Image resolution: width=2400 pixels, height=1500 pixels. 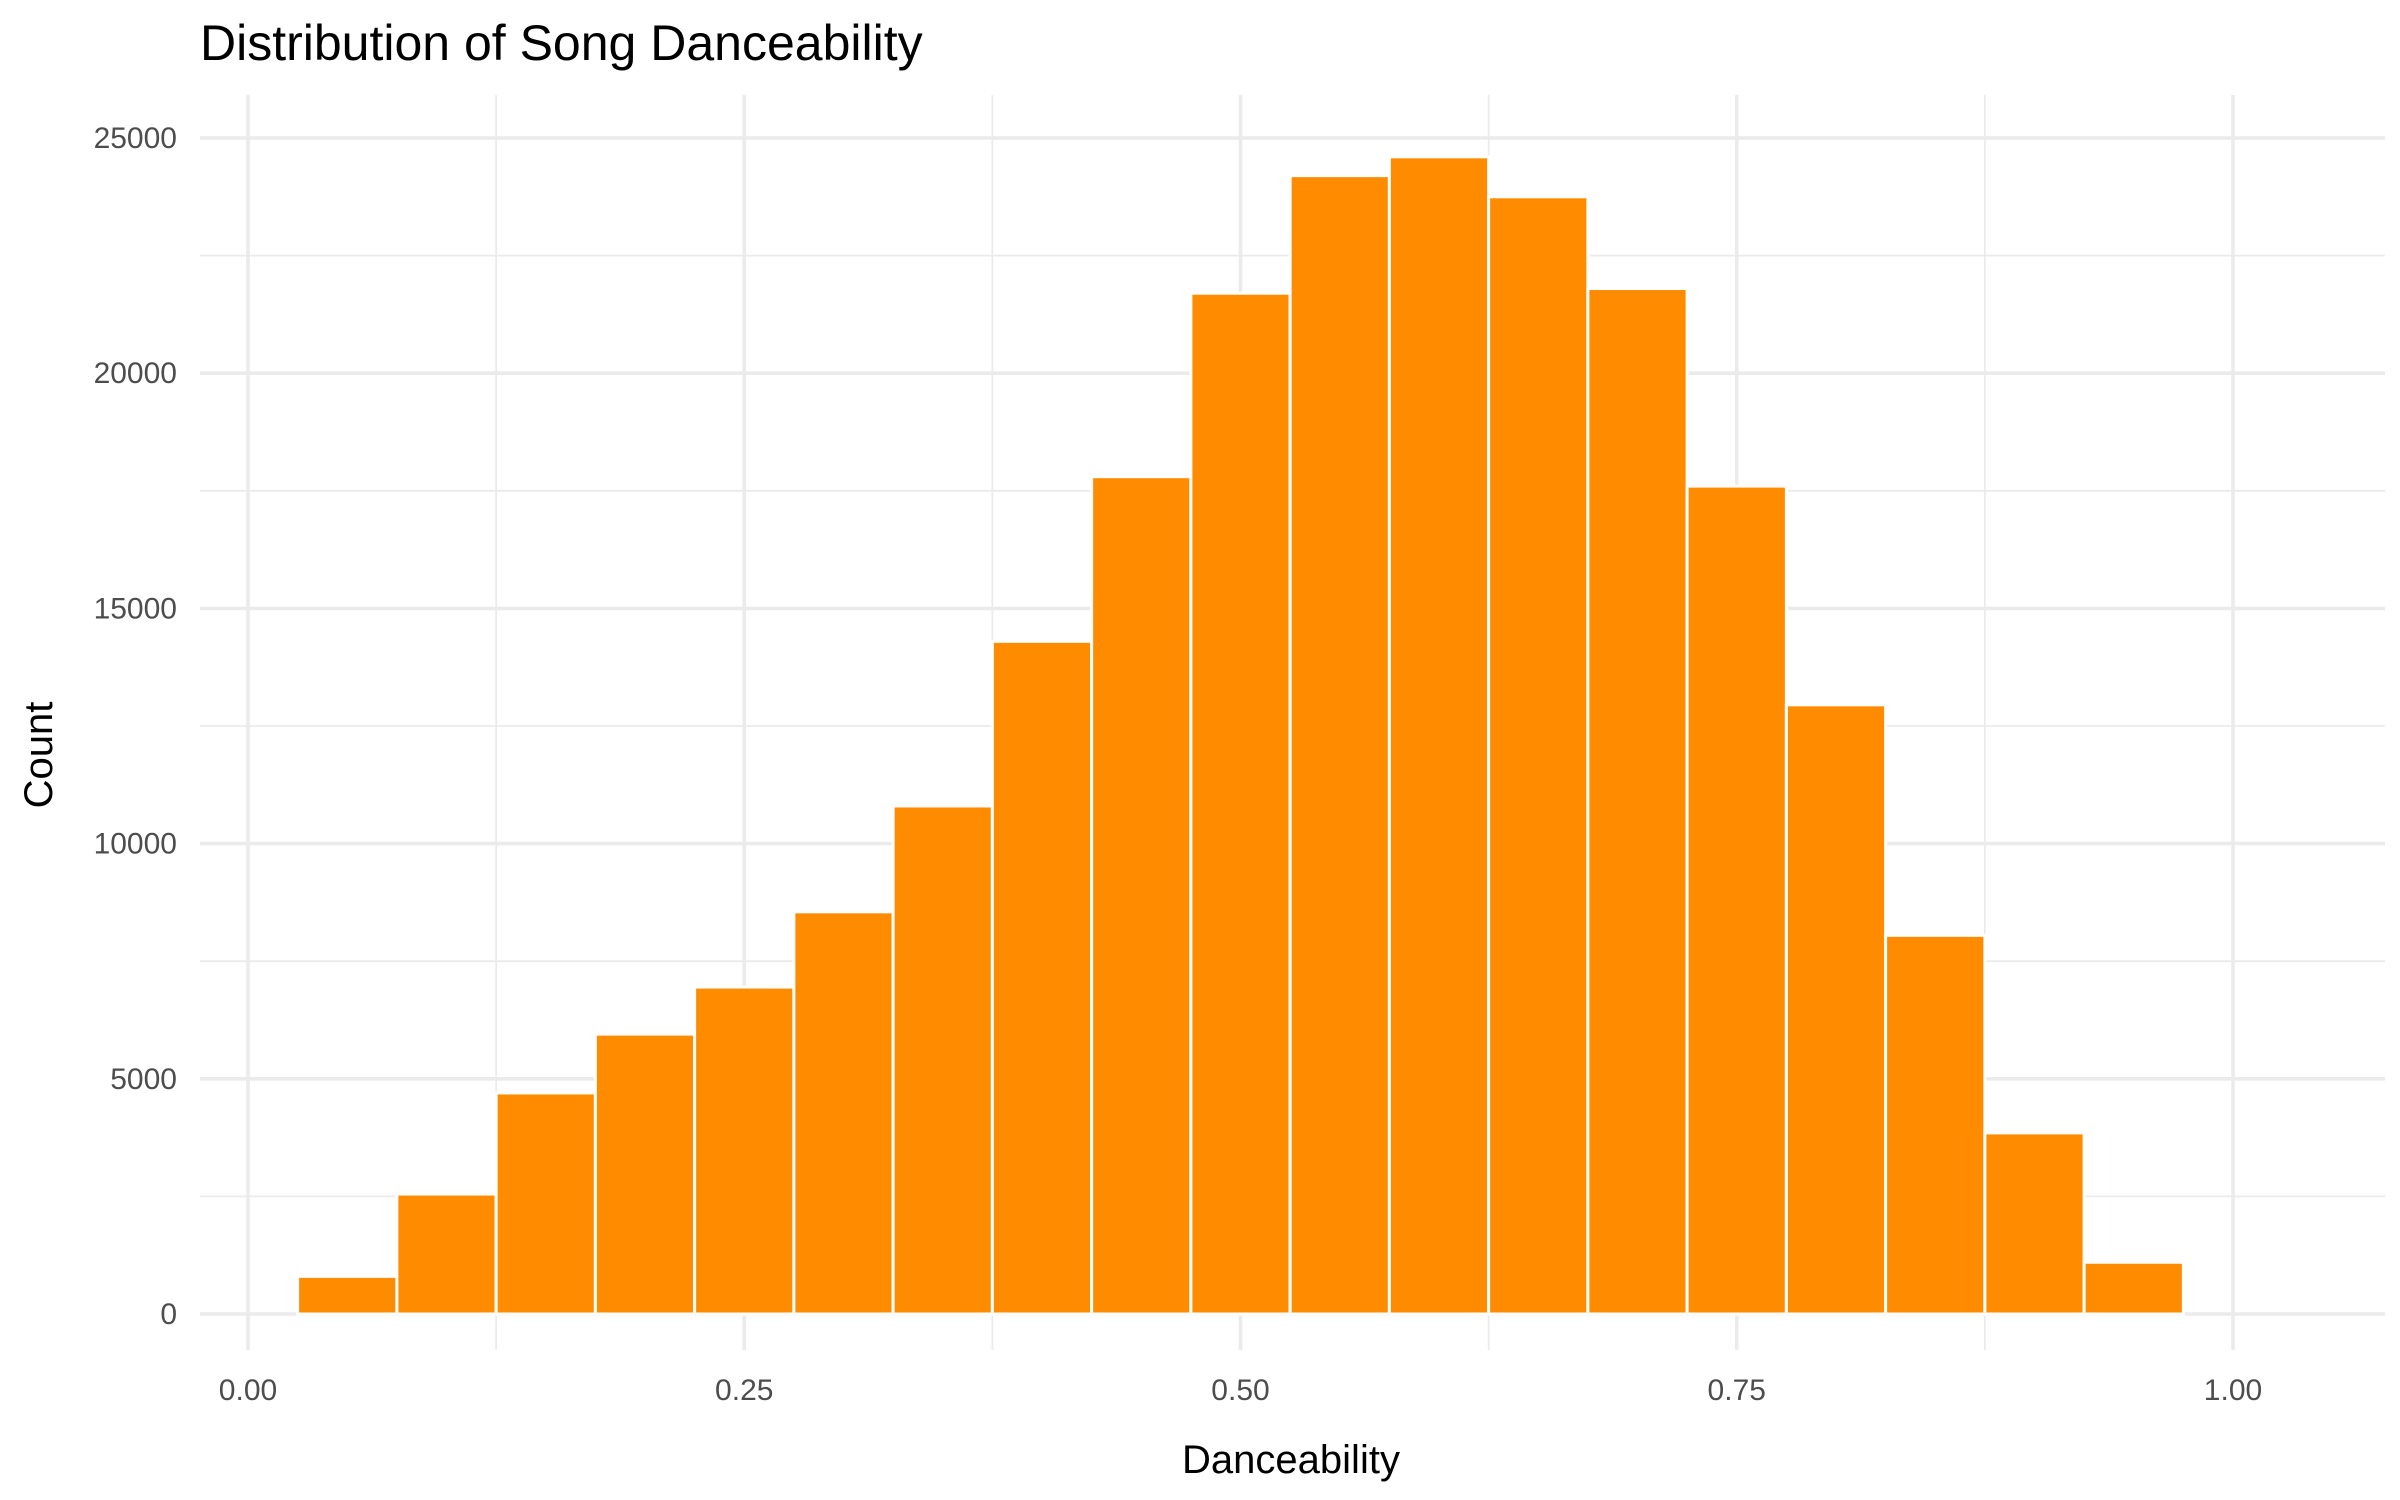 I want to click on x-tick-label: 0.50, so click(x=1240, y=1390).